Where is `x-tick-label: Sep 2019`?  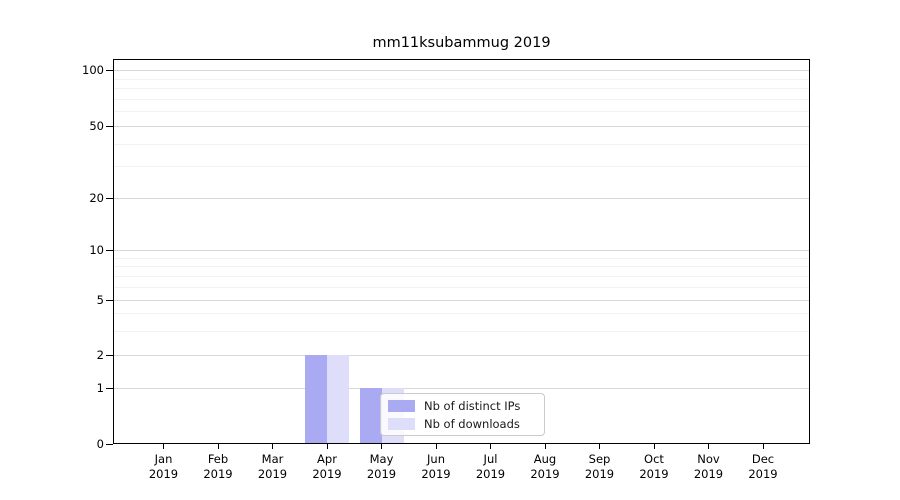 x-tick-label: Sep 2019 is located at coordinates (600, 467).